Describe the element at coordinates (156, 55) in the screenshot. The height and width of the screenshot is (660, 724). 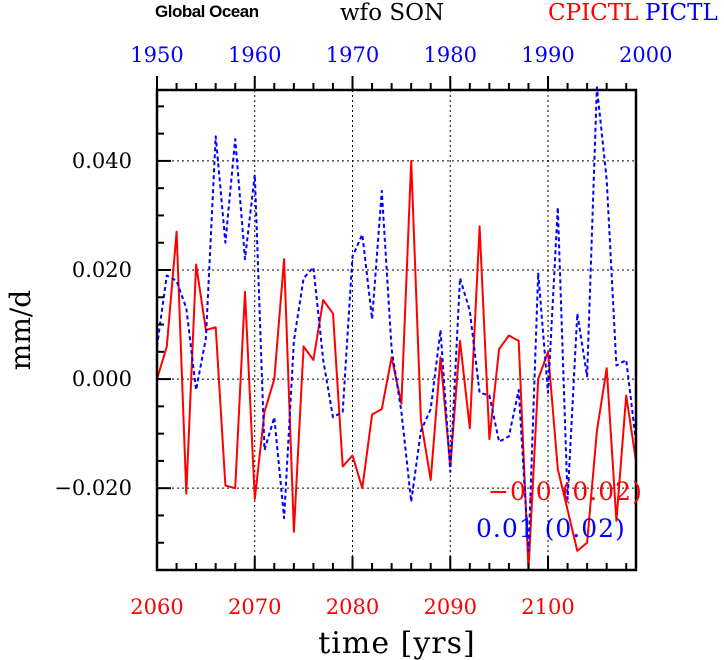
I see `top-tick-label: 1950` at that location.